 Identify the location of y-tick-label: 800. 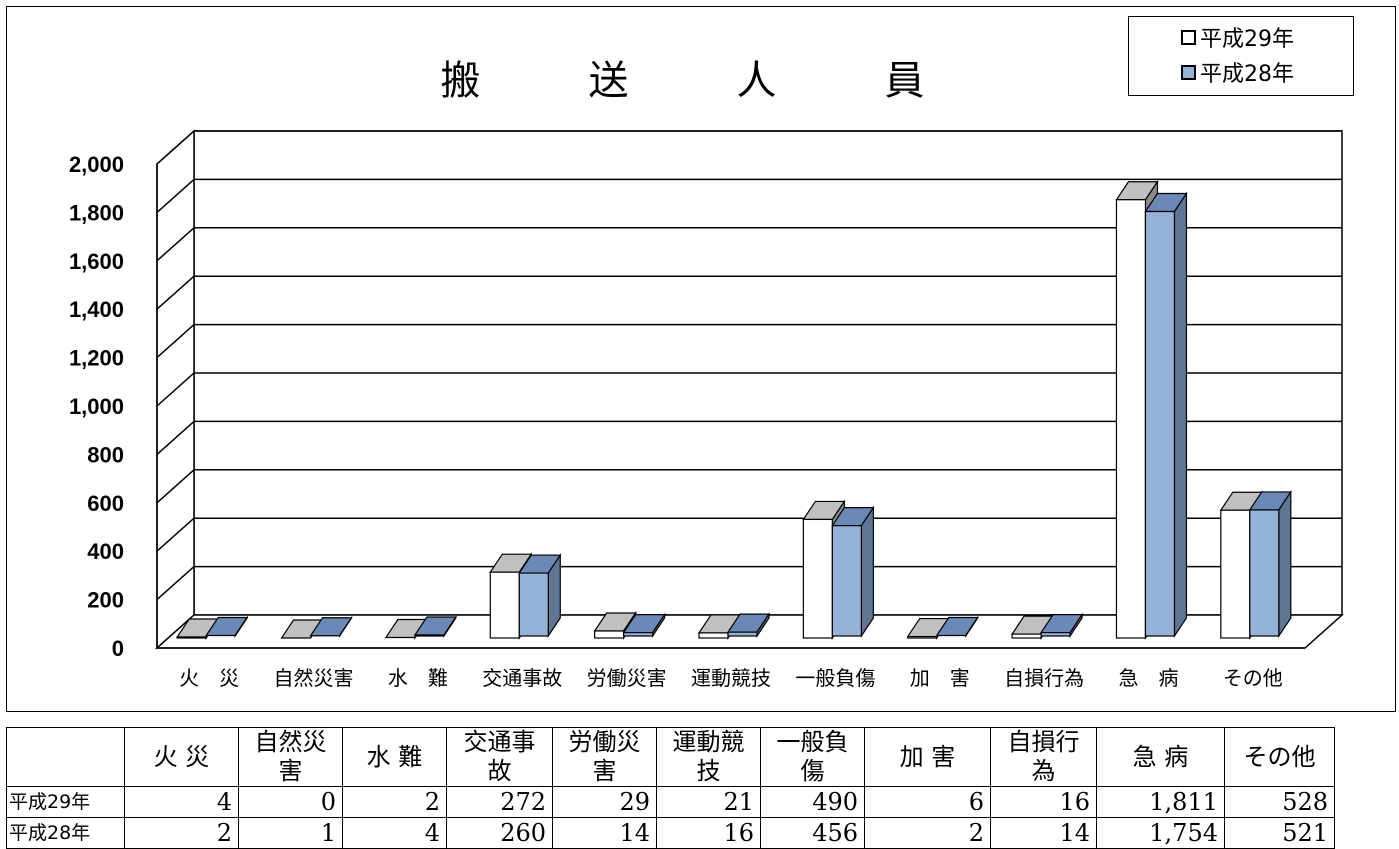
(105, 454).